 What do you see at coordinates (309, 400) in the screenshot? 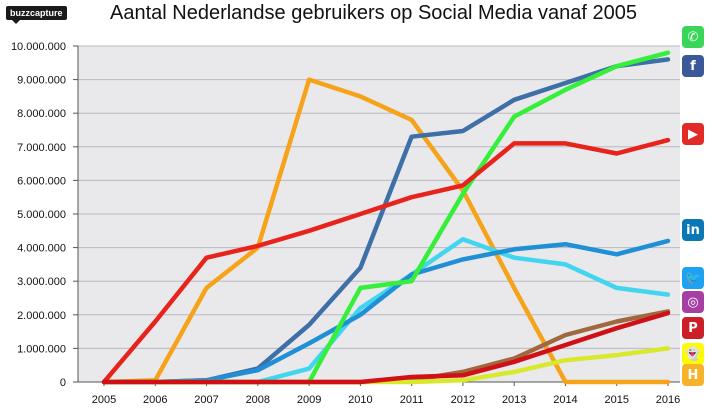
I see `x-tick-label: 2009` at bounding box center [309, 400].